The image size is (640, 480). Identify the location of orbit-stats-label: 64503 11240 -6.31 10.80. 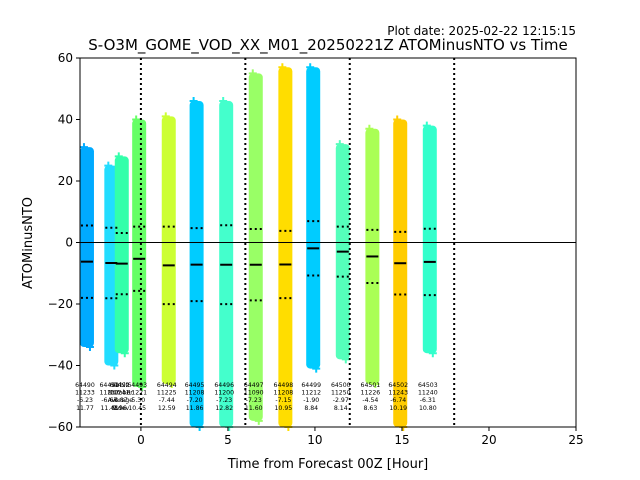
(428, 397).